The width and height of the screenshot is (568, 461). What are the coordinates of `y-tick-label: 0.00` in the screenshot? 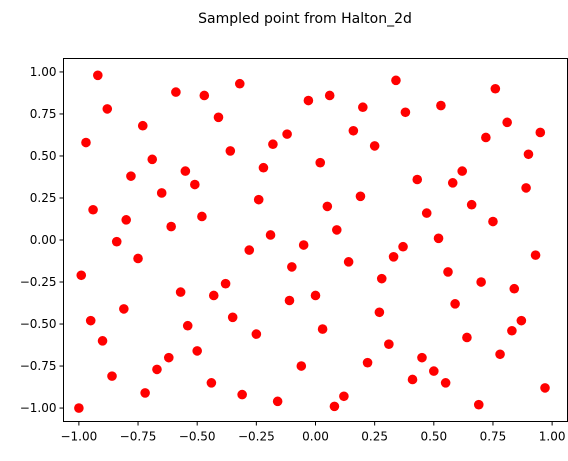 It's located at (43, 240).